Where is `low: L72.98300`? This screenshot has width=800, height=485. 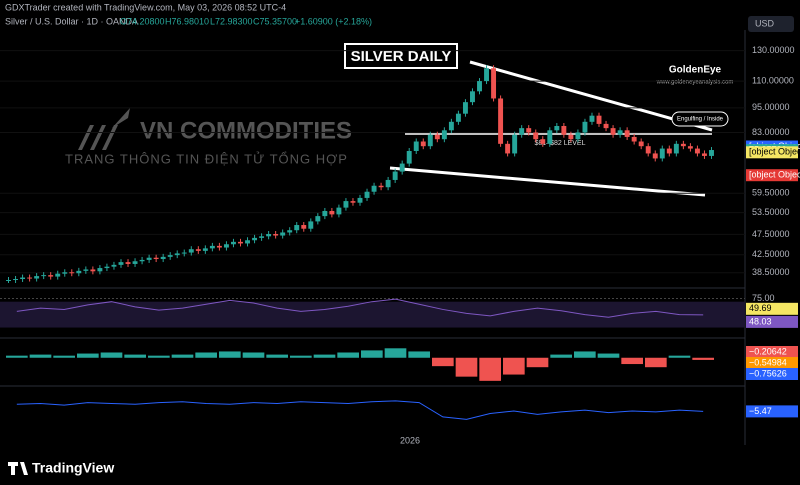
low: L72.98300 is located at coordinates (231, 21).